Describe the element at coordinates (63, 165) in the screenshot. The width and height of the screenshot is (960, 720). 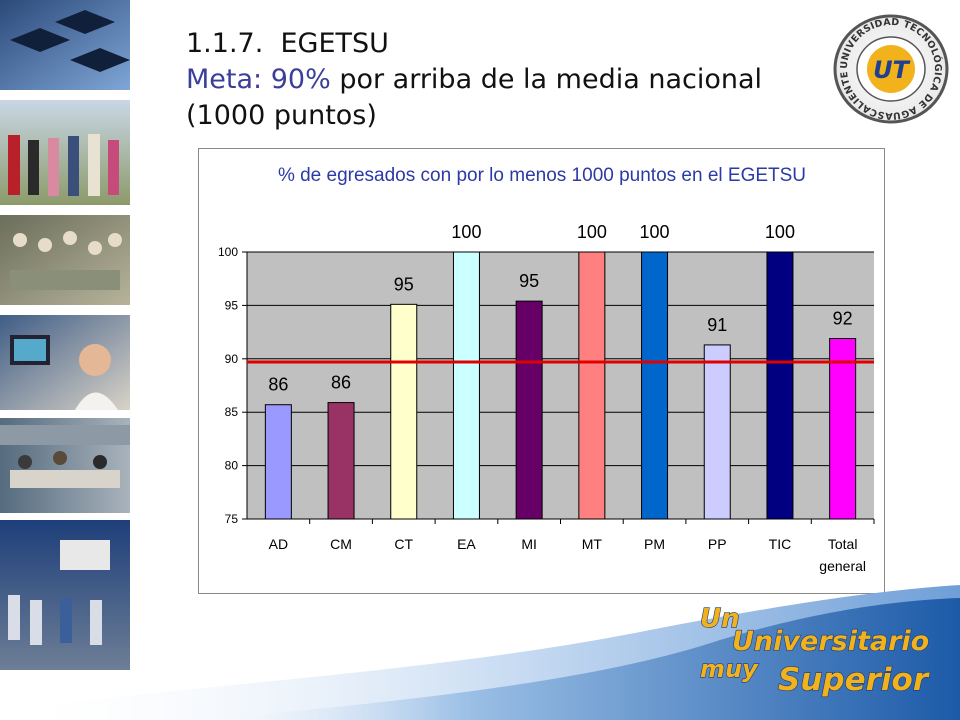
I see `students-figures` at that location.